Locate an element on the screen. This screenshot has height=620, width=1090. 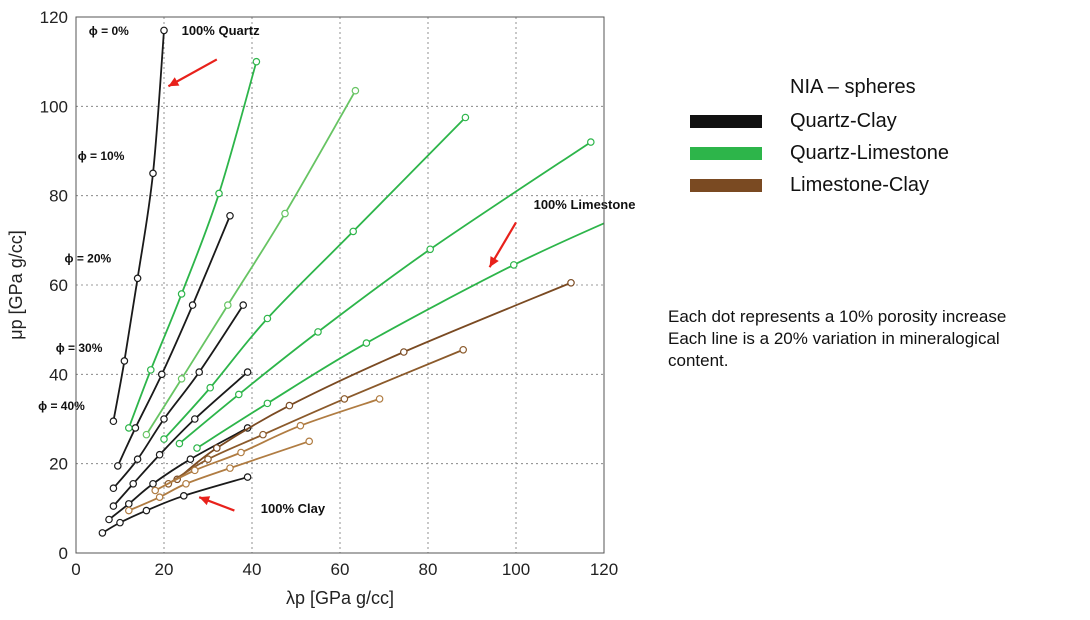
legend-entry-quartz-clay: Quartz-Clay is located at coordinates (819, 121).